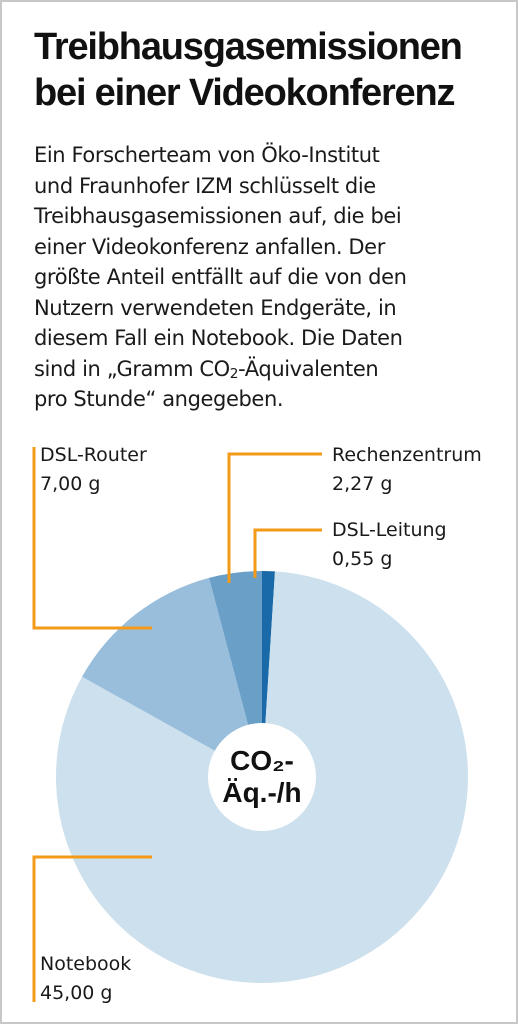 The image size is (518, 1024). I want to click on donut-hole, so click(262, 777).